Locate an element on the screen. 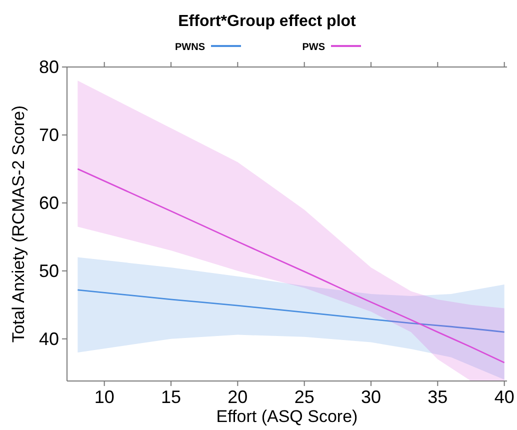  legend-label: PWS is located at coordinates (314, 47).